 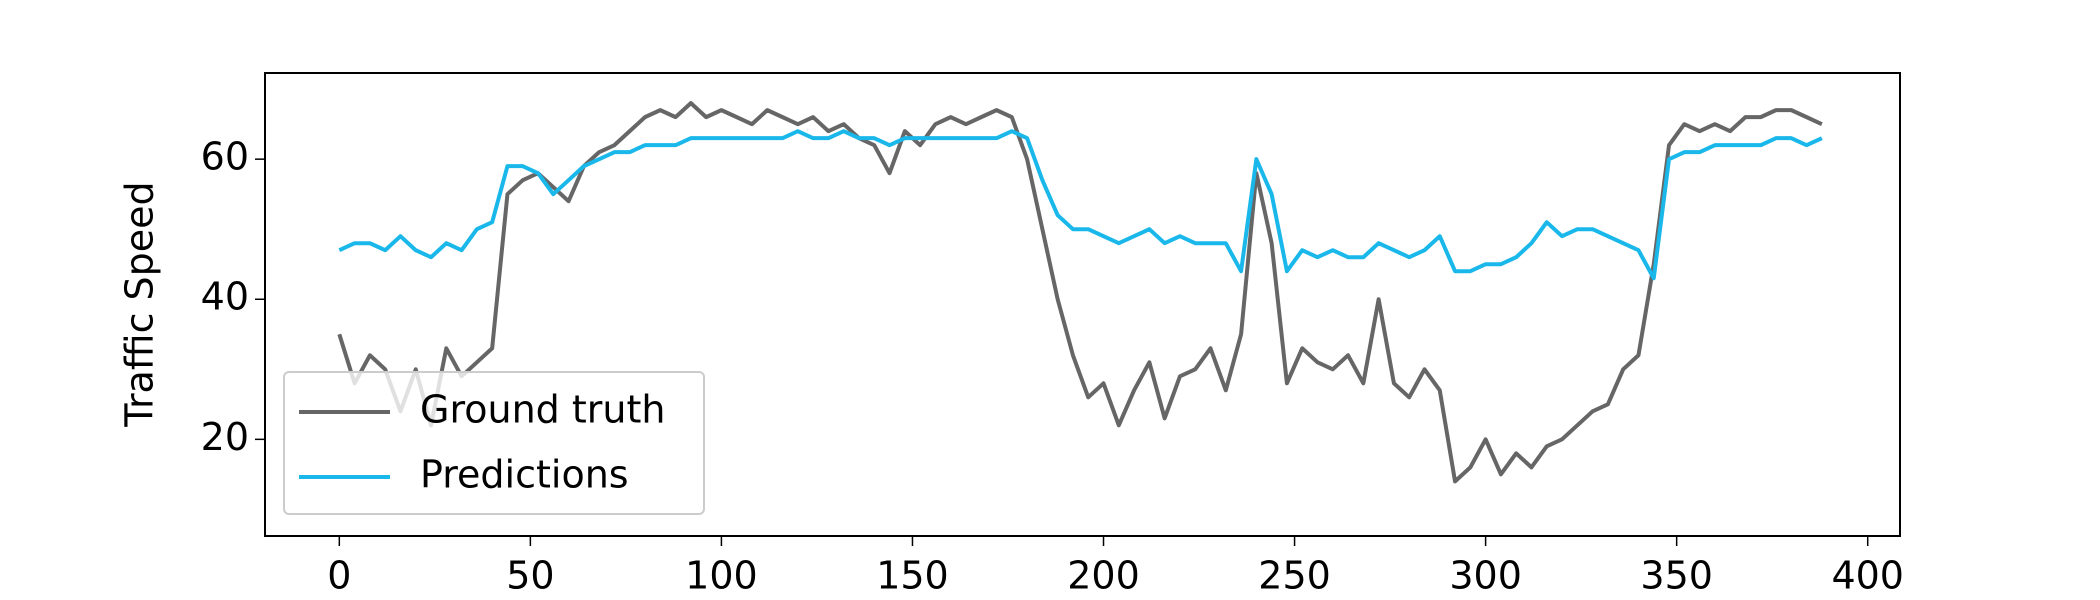 I want to click on x-tick-label: 350, so click(x=1676, y=576).